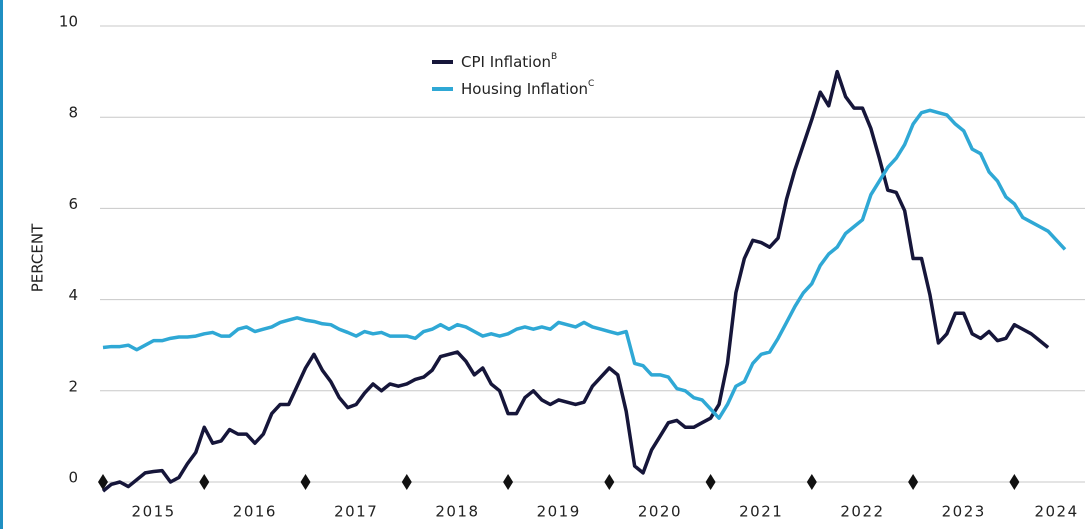  I want to click on y-axis-label: PERCENT, so click(38, 257).